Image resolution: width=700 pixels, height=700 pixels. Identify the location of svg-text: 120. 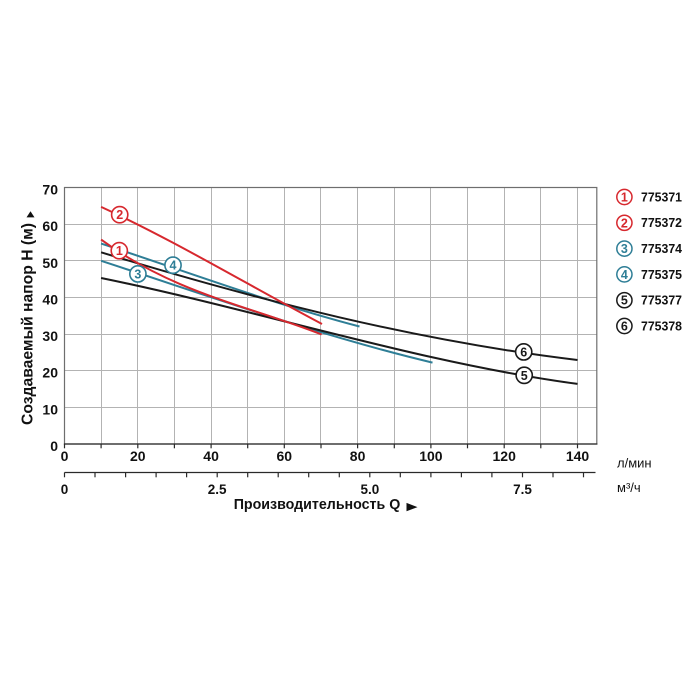
(505, 456).